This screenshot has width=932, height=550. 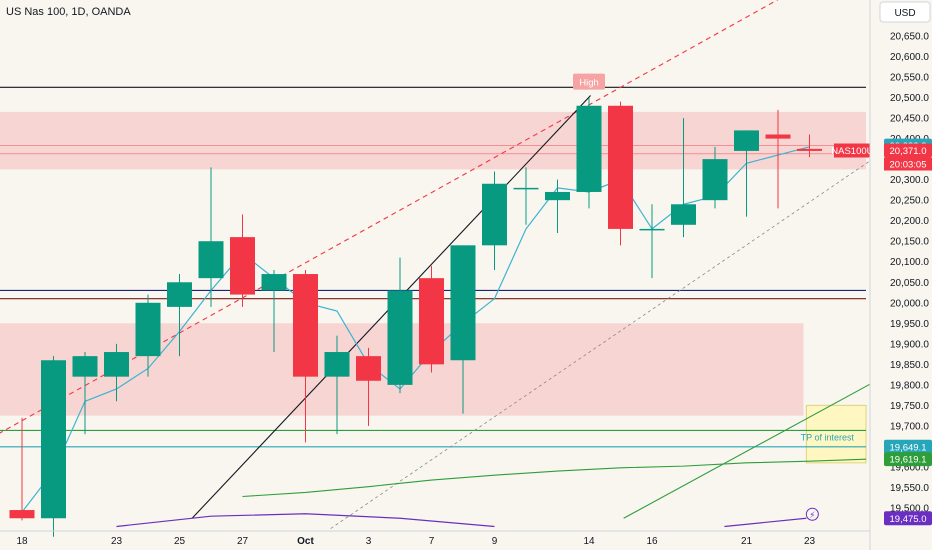 What do you see at coordinates (909, 201) in the screenshot?
I see `price-tick-label: 20,250.0` at bounding box center [909, 201].